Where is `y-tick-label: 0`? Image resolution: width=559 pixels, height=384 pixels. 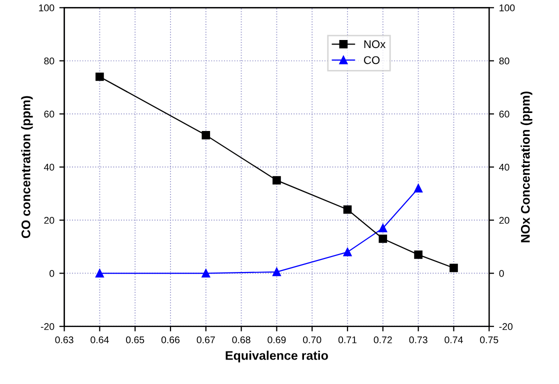 y-tick-label: 0 is located at coordinates (52, 273).